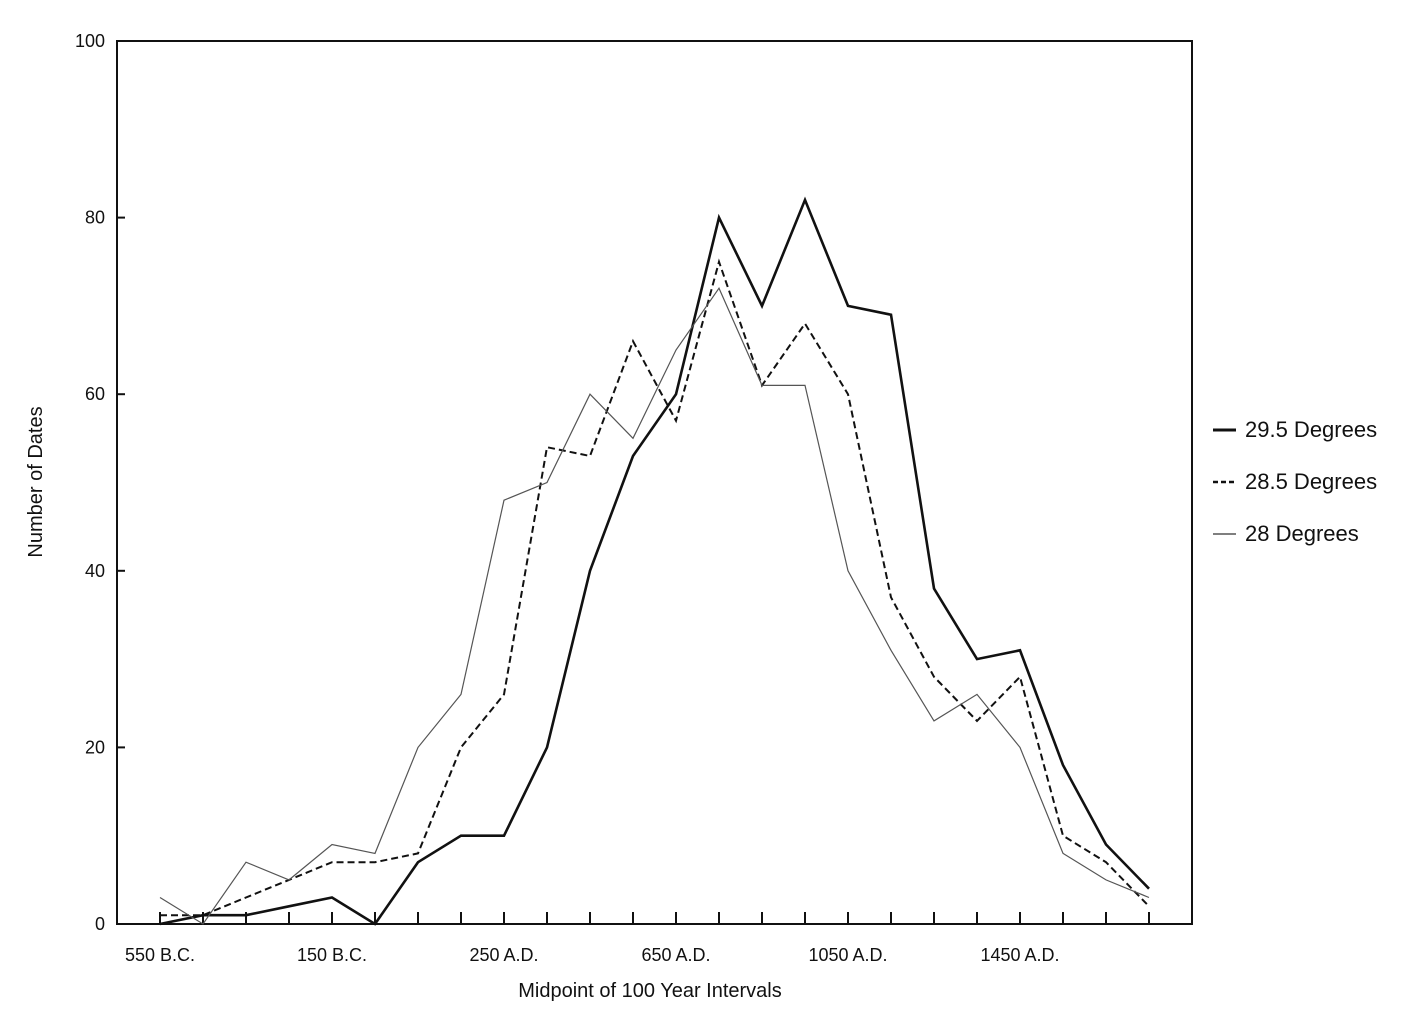 The width and height of the screenshot is (1428, 1022). What do you see at coordinates (1302, 533) in the screenshot?
I see `legend-label: 28 Degrees` at bounding box center [1302, 533].